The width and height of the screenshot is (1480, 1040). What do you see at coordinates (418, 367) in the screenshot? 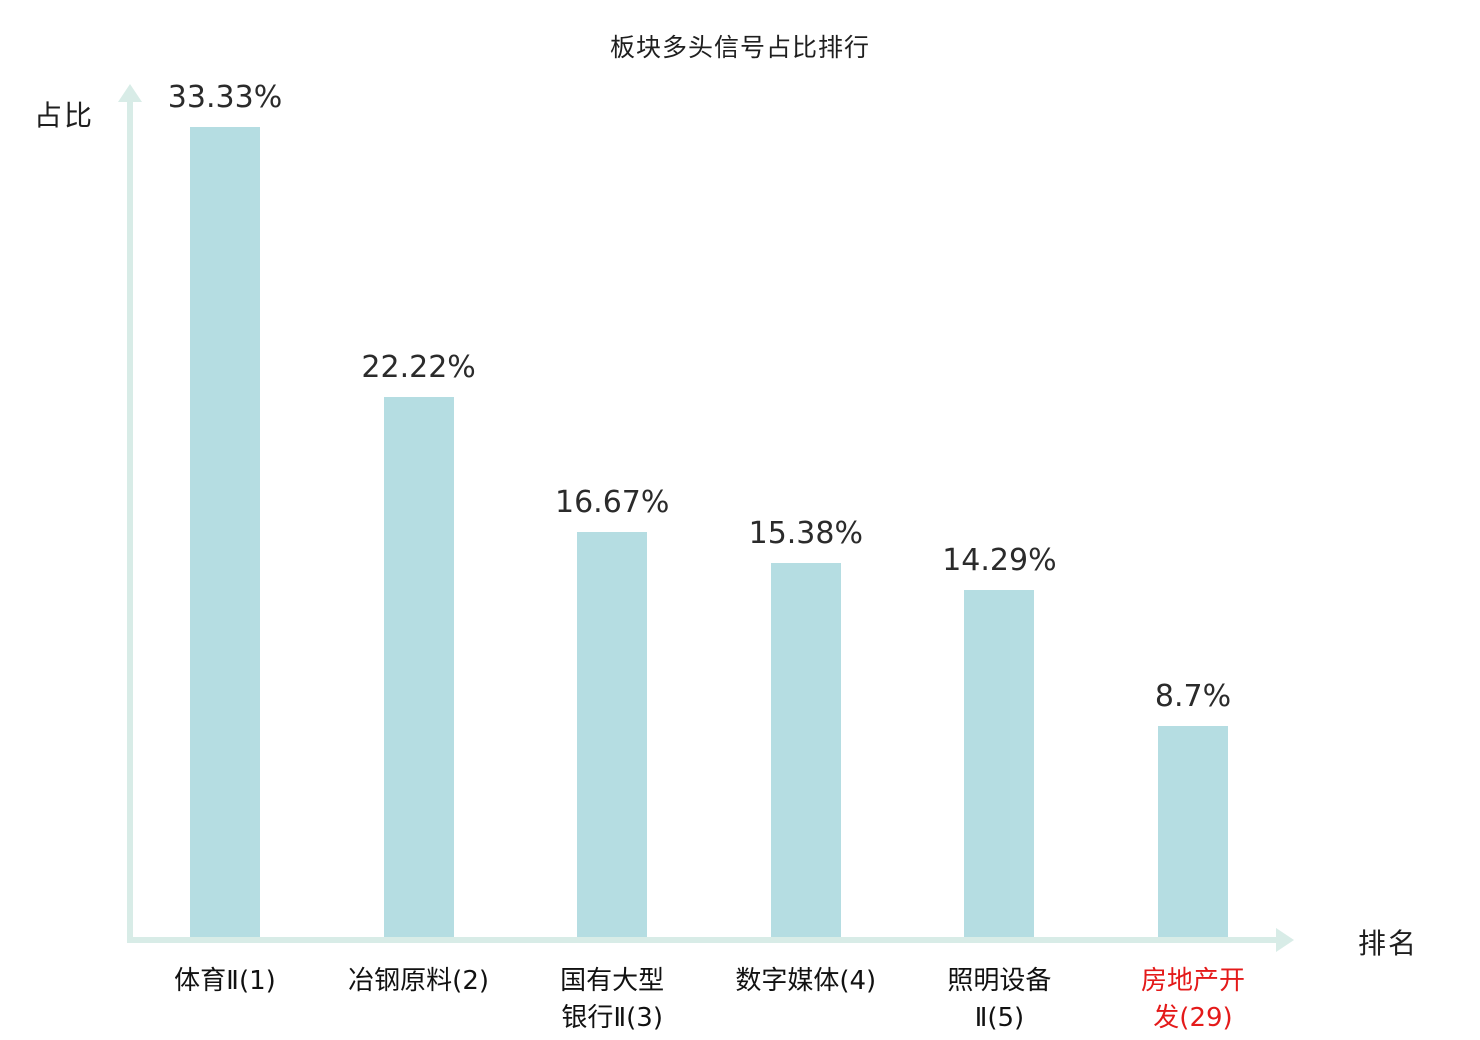
I see `bar-value-label: 22.22%` at bounding box center [418, 367].